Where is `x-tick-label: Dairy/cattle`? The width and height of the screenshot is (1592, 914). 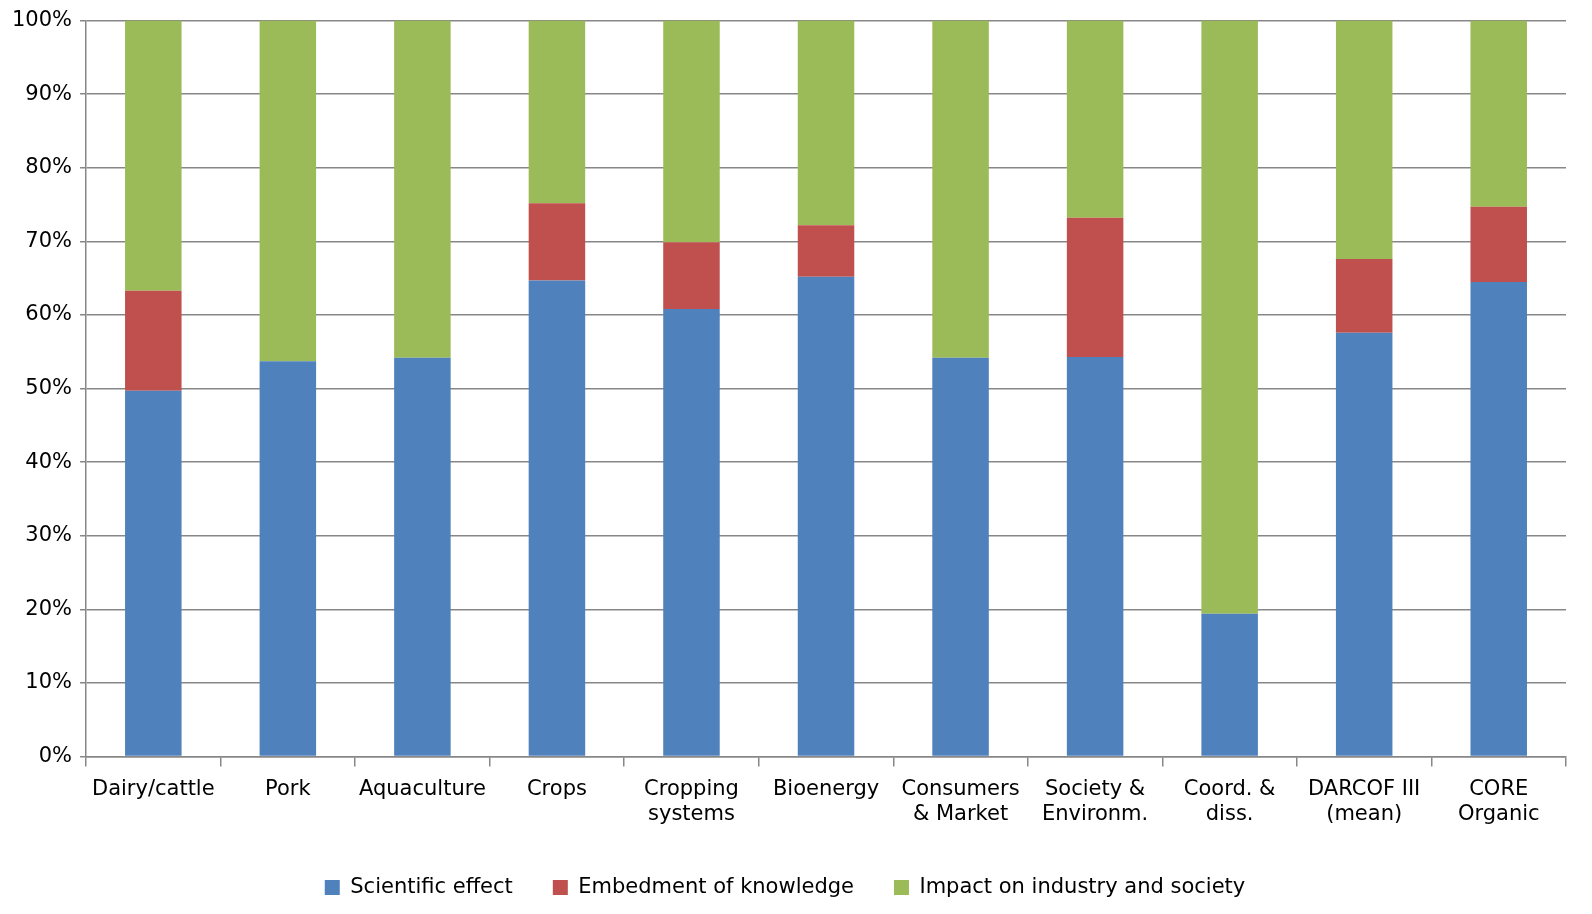
x-tick-label: Dairy/cattle is located at coordinates (153, 787).